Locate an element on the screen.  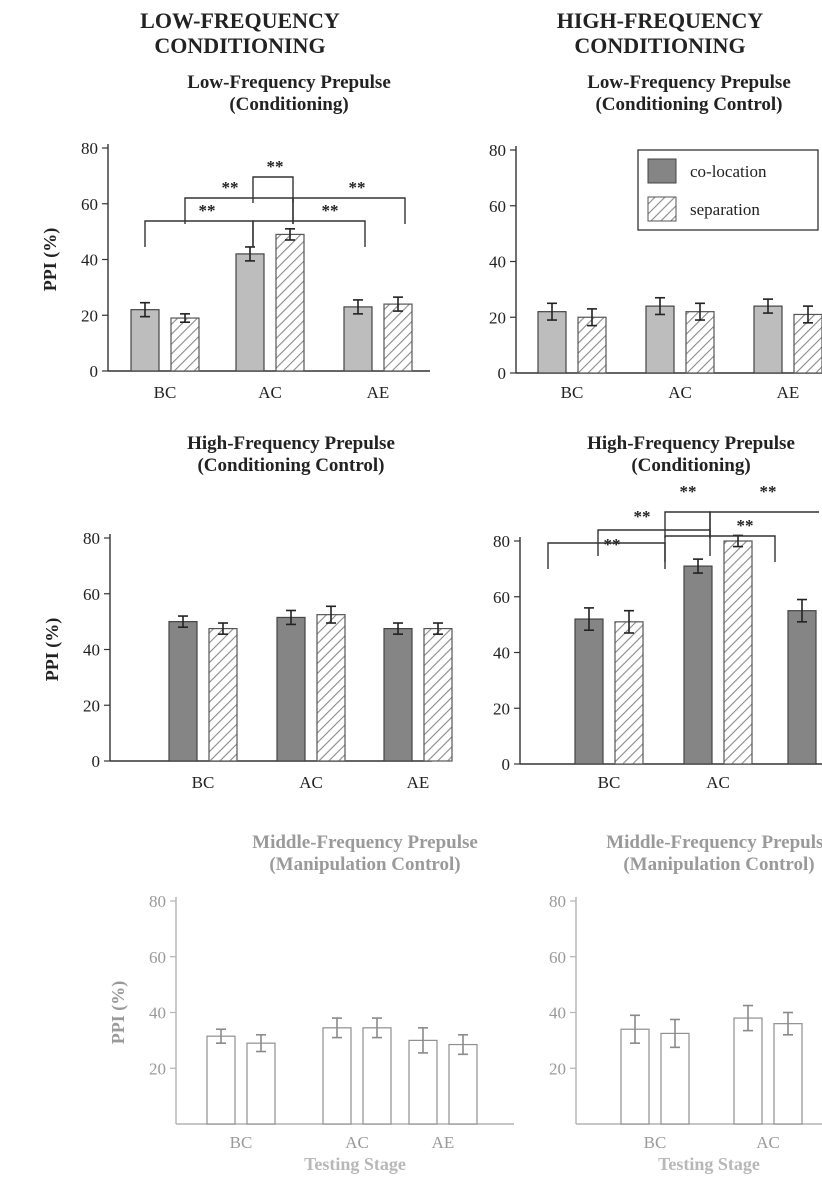
legend-label-co-location: co-location is located at coordinates (728, 171).